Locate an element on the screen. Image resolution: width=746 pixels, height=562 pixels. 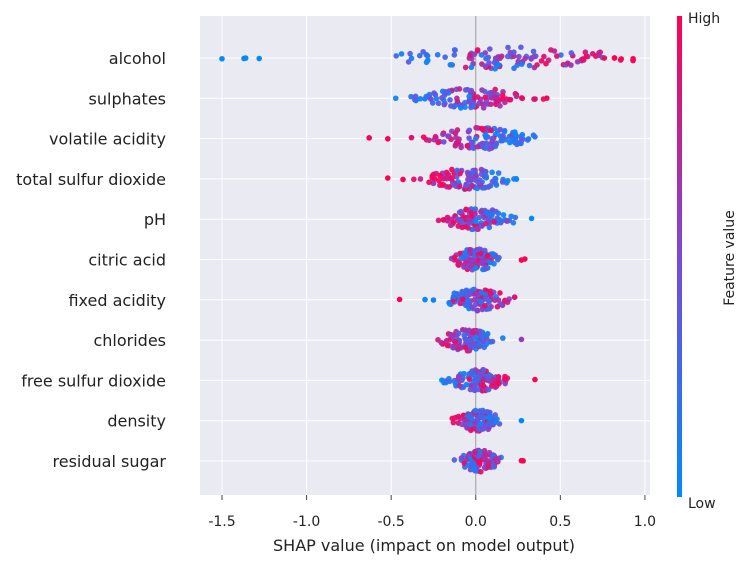
colorbar-title: Feature value is located at coordinates (730, 258).